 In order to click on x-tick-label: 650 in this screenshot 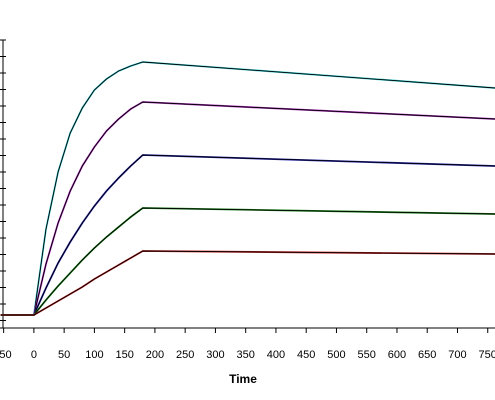, I will do `click(427, 355)`.